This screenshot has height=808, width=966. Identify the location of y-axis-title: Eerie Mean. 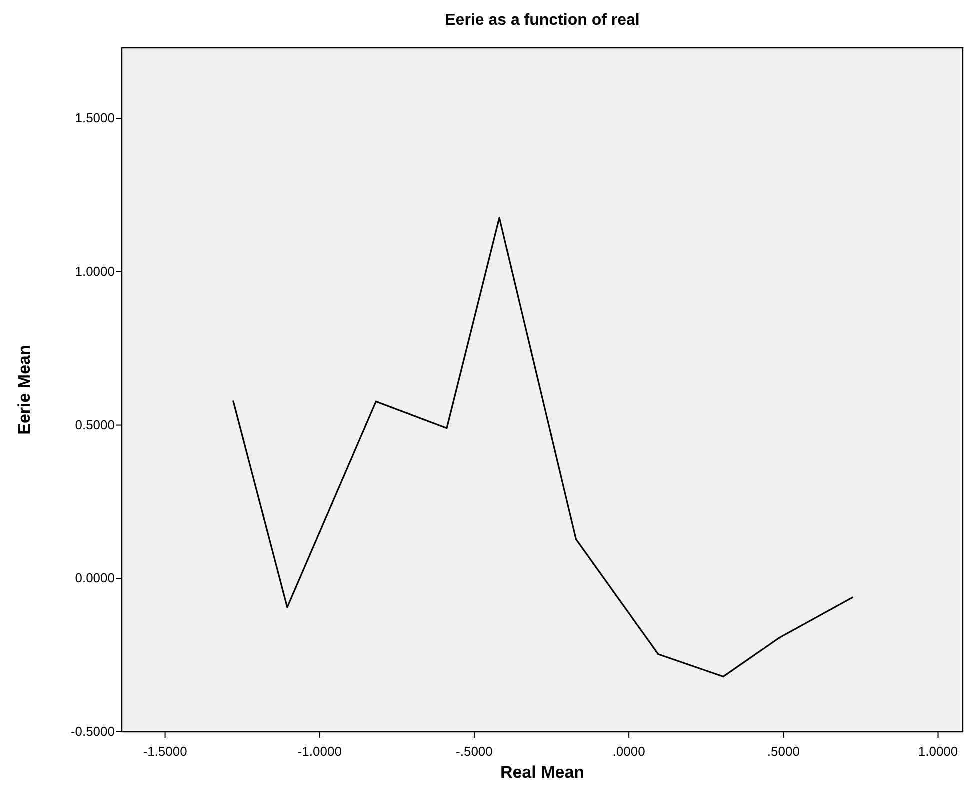
(24, 390).